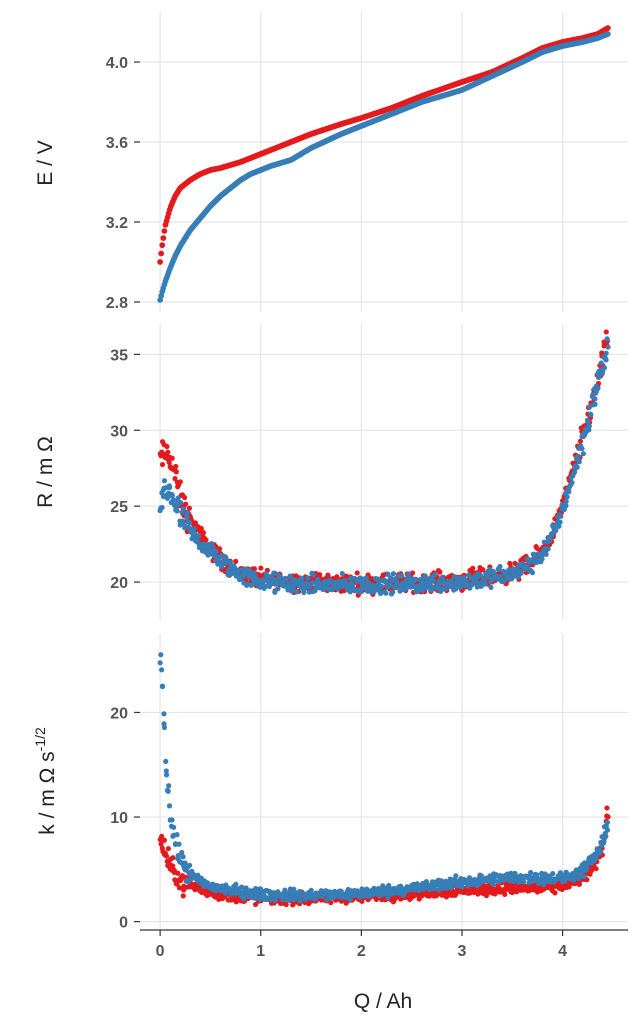 This screenshot has width=643, height=1029. Describe the element at coordinates (607, 34) in the screenshot. I see `voltage-series-1-point` at that location.